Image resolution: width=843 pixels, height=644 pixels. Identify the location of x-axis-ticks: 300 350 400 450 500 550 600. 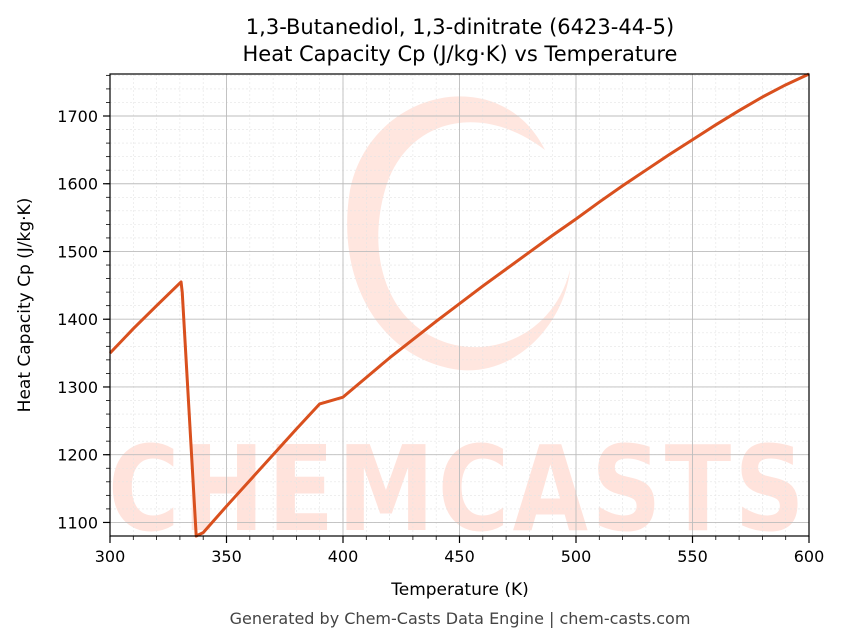
(460, 551).